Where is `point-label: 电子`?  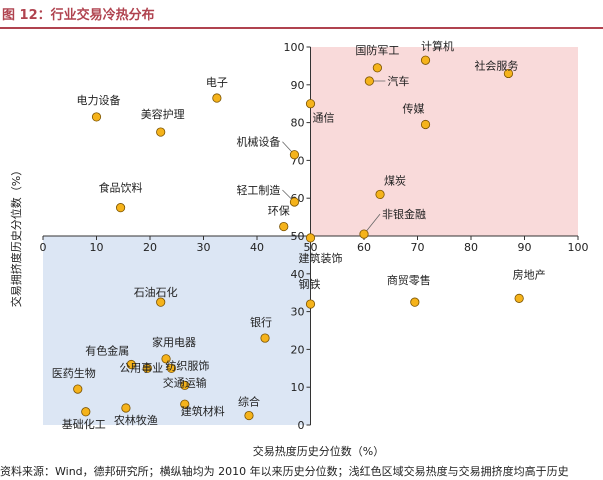 point-label: 电子 is located at coordinates (217, 82).